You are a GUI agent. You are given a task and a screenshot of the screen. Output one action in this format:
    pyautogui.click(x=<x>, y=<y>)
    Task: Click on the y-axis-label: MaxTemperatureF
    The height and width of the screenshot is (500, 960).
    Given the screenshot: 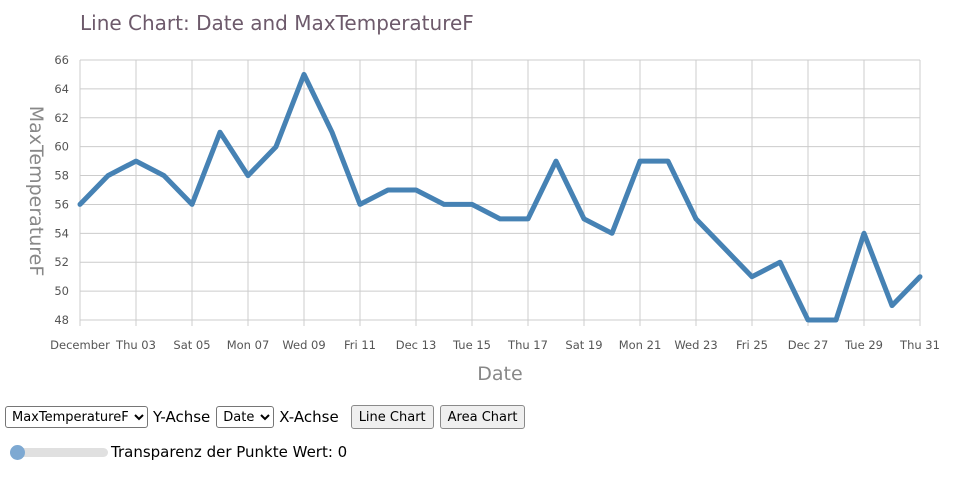 What is the action you would take?
    pyautogui.click(x=36, y=191)
    